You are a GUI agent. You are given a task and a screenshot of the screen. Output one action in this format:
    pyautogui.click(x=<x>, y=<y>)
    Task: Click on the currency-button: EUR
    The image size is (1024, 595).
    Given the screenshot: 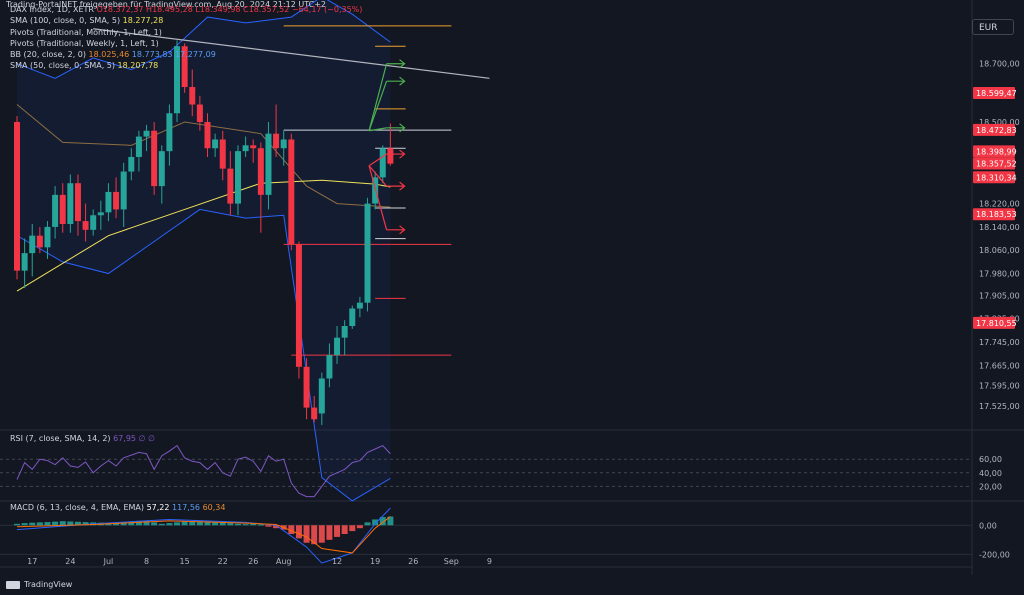 What is the action you would take?
    pyautogui.click(x=993, y=27)
    